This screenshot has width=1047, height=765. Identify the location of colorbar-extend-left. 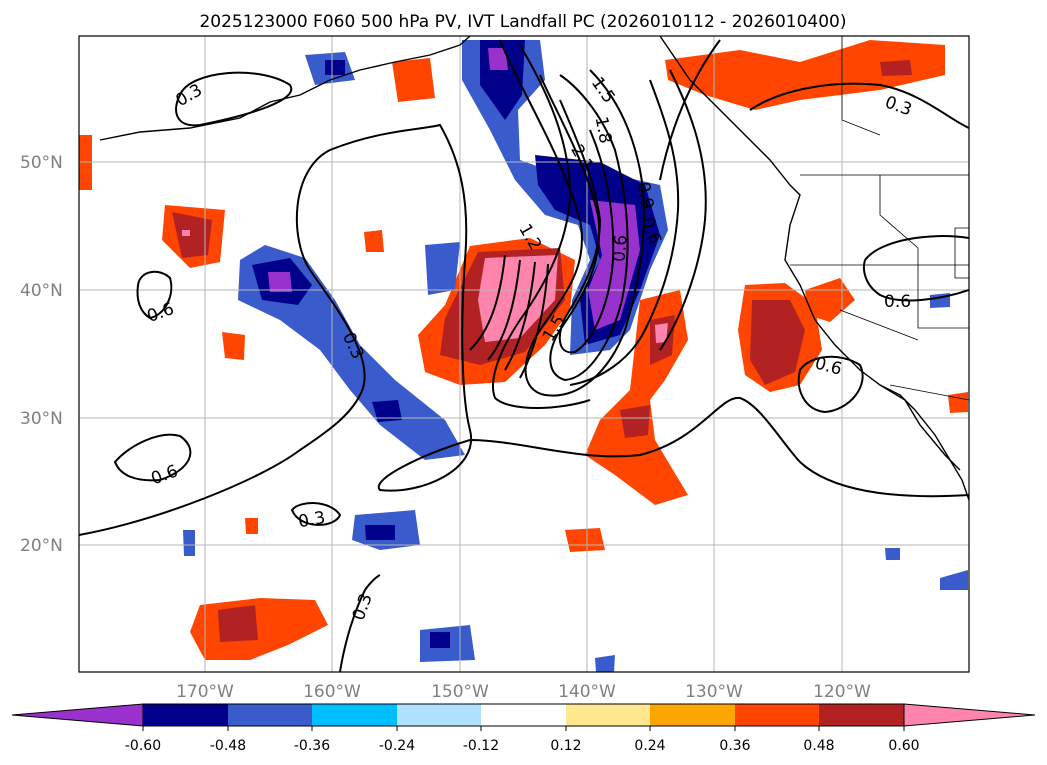
(77, 715).